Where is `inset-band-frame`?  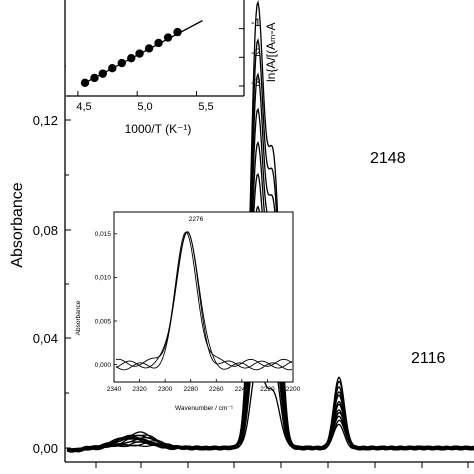
inset-band-frame is located at coordinates (203, 297).